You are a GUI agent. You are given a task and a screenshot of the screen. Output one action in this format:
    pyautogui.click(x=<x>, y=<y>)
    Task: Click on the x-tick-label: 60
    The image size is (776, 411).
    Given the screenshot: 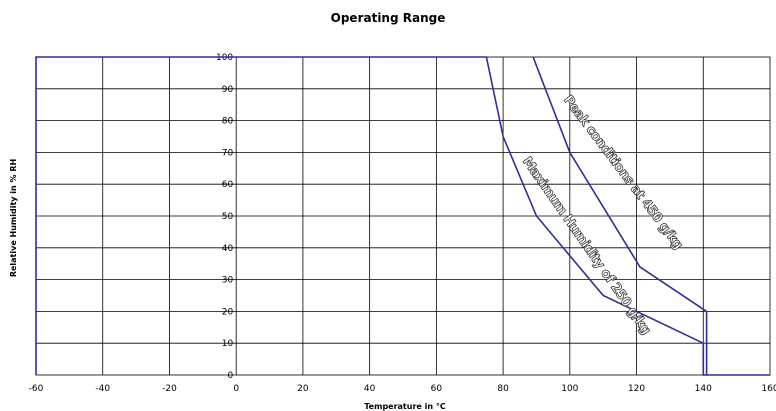 What is the action you would take?
    pyautogui.click(x=437, y=389)
    